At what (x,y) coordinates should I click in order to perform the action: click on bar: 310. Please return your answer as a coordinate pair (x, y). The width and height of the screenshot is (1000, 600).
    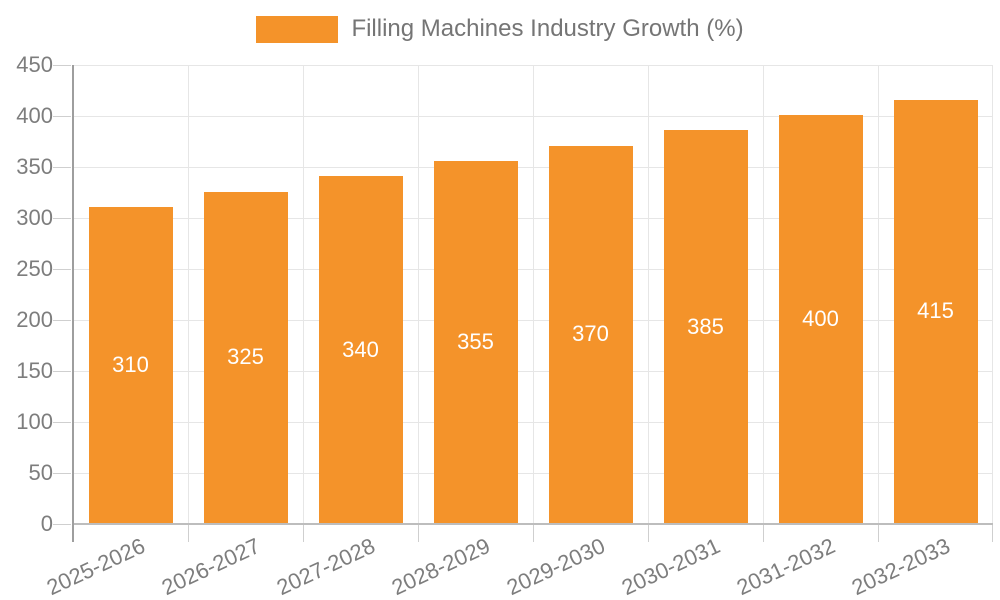
    Looking at the image, I should click on (130, 364).